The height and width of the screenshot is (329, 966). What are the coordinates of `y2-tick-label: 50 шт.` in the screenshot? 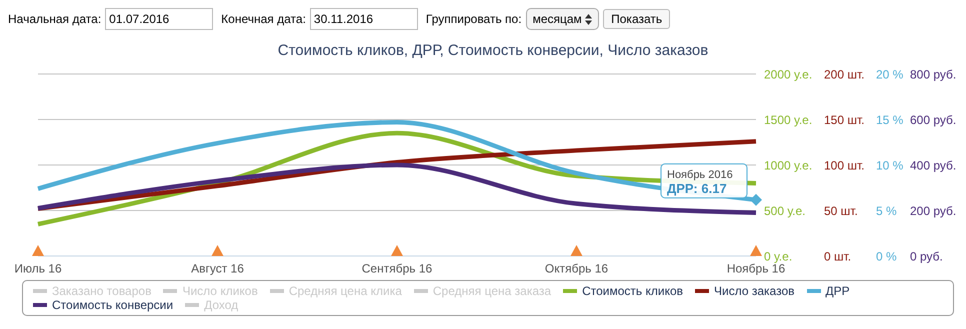 It's located at (841, 211).